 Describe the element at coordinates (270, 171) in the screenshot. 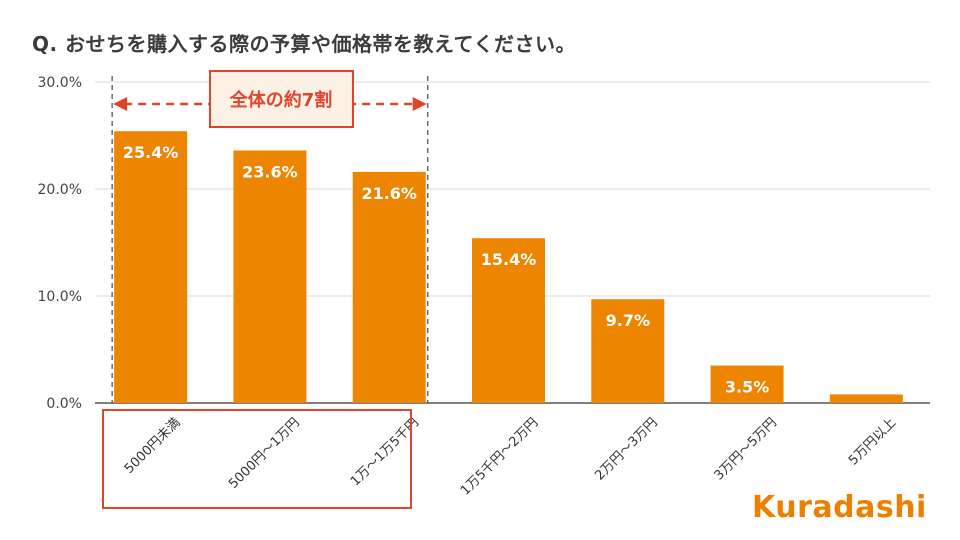

I see `data-label: 23.6%` at that location.